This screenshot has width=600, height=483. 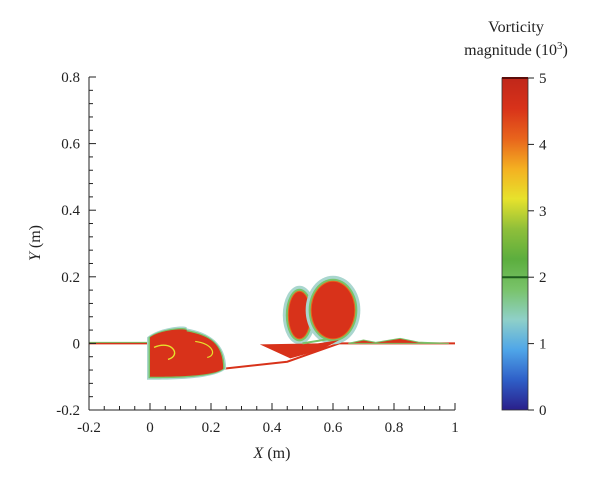 What do you see at coordinates (543, 345) in the screenshot?
I see `colorbar-tick-label: 1` at bounding box center [543, 345].